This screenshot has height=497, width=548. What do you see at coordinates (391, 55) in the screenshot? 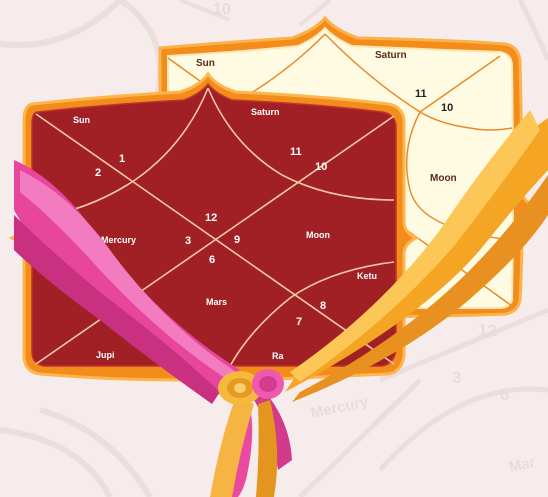
I see `back-planet-saturn: Saturn` at bounding box center [391, 55].